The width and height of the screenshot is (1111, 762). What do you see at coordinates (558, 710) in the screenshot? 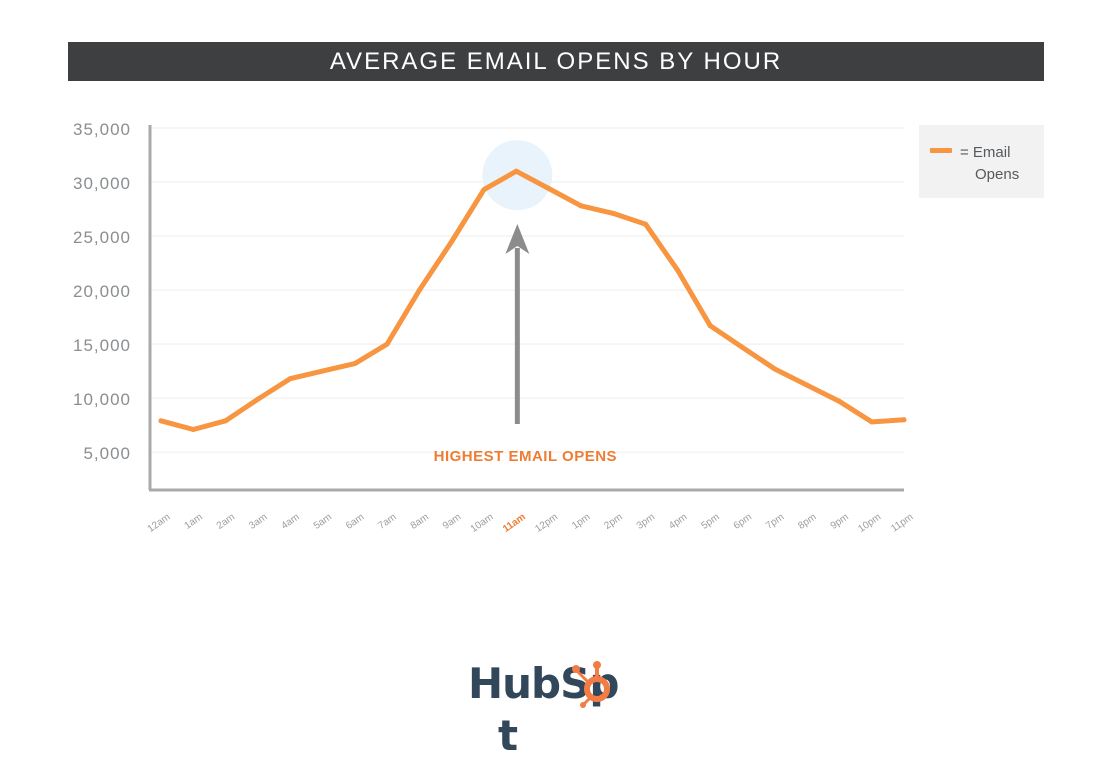
I see `logo-wordmark: HubSpt` at bounding box center [558, 710].